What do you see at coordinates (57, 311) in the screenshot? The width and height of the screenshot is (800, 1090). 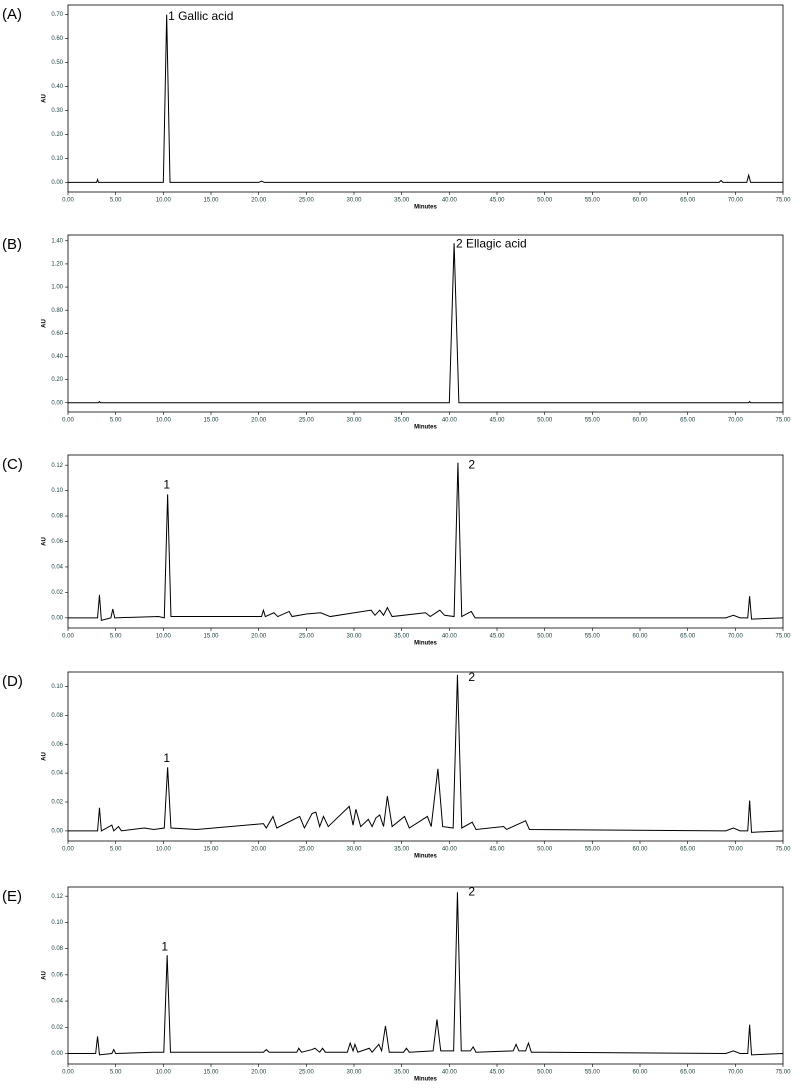 I see `y-tick-label: 0.80` at bounding box center [57, 311].